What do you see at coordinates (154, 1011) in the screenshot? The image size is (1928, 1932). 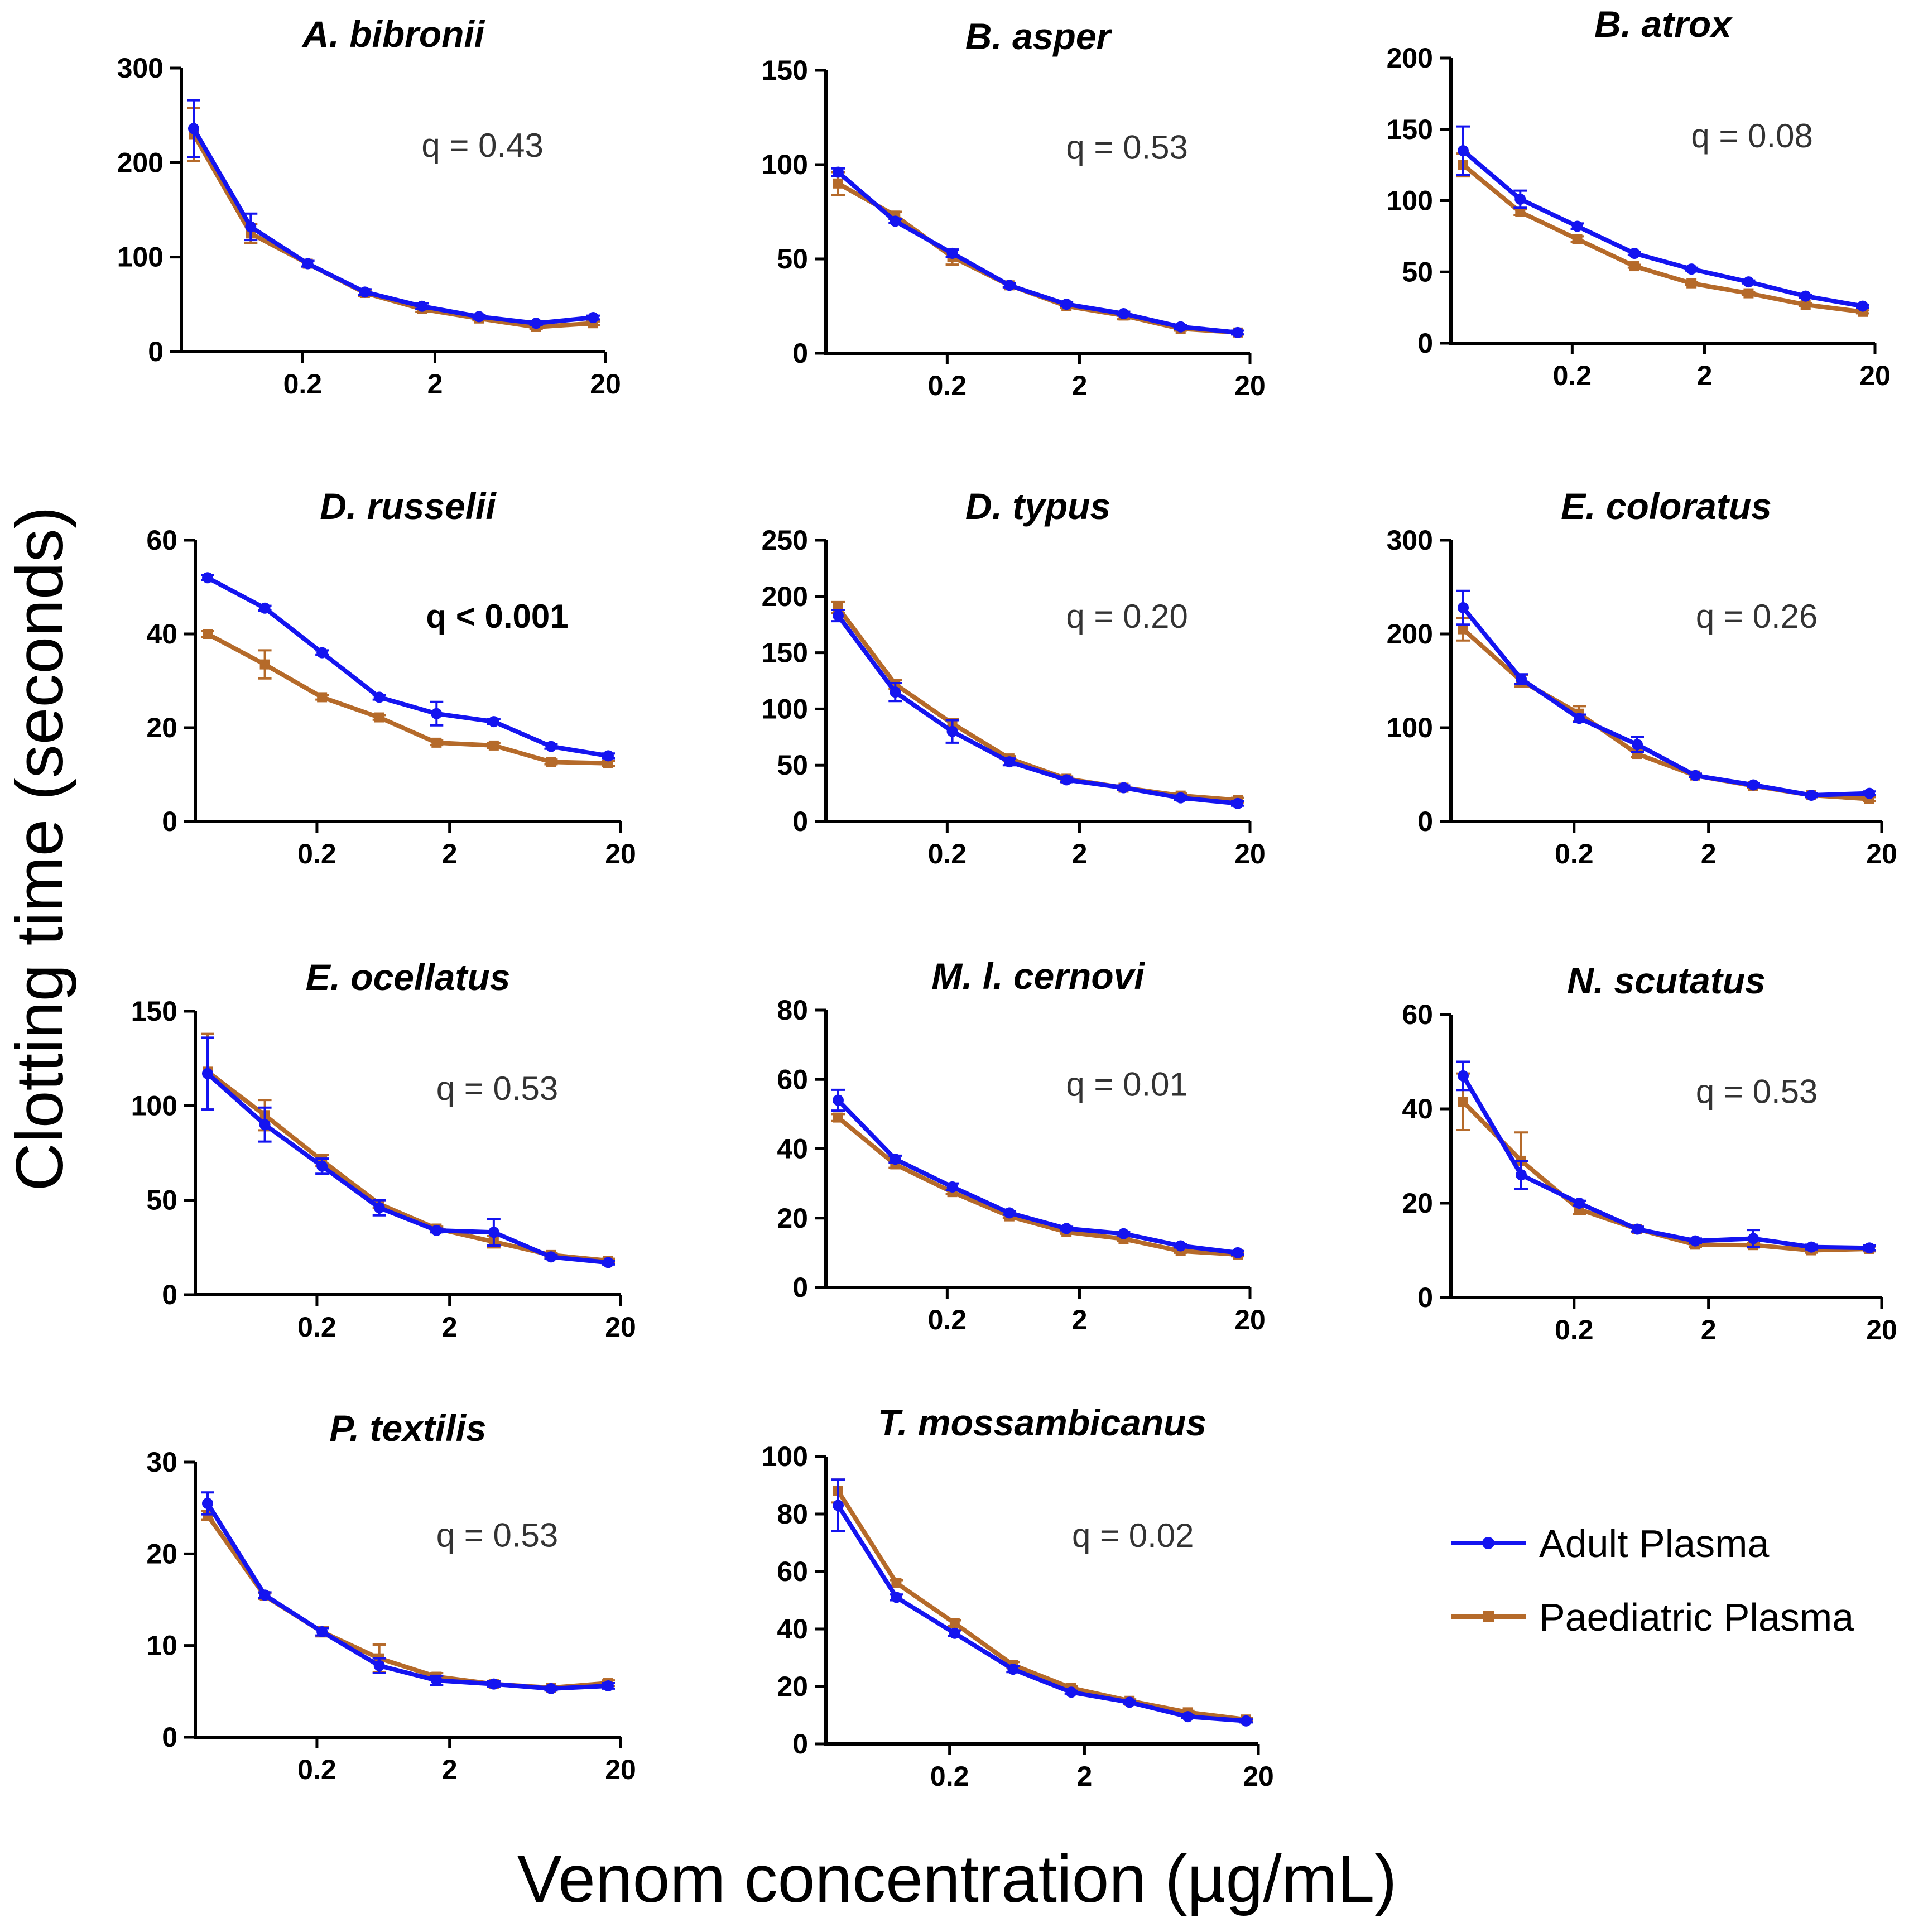 I see `y-tick-label: 150` at bounding box center [154, 1011].